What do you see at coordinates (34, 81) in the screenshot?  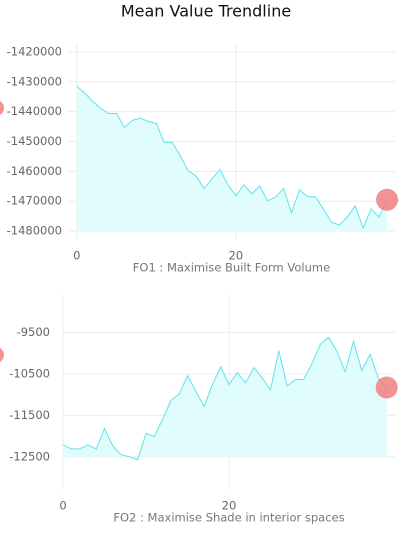 I see `y-tick-label: -1430000` at bounding box center [34, 81].